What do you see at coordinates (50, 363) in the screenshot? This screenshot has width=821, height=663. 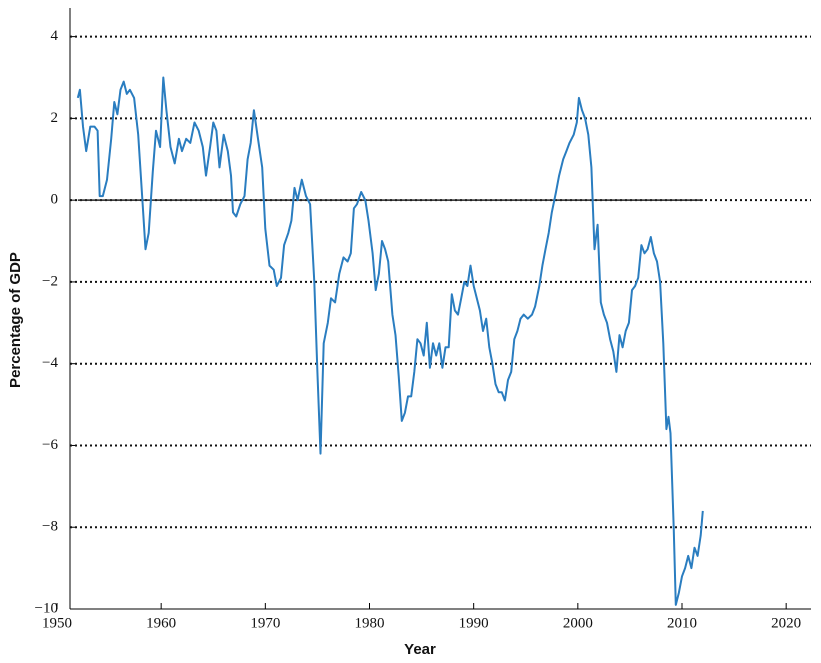 I see `y-tick-label: −4` at bounding box center [50, 363].